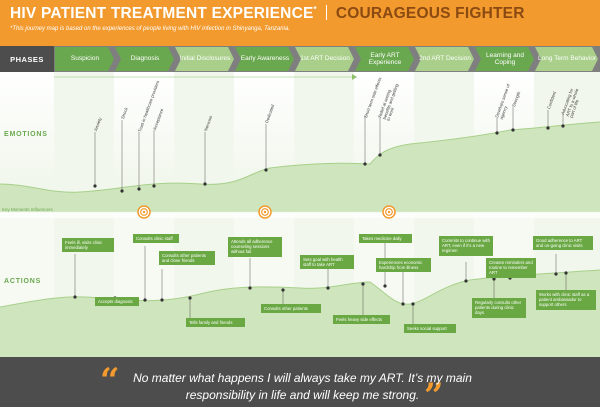  I want to click on phase-label-text: 1st ART Decision, so click(325, 59).